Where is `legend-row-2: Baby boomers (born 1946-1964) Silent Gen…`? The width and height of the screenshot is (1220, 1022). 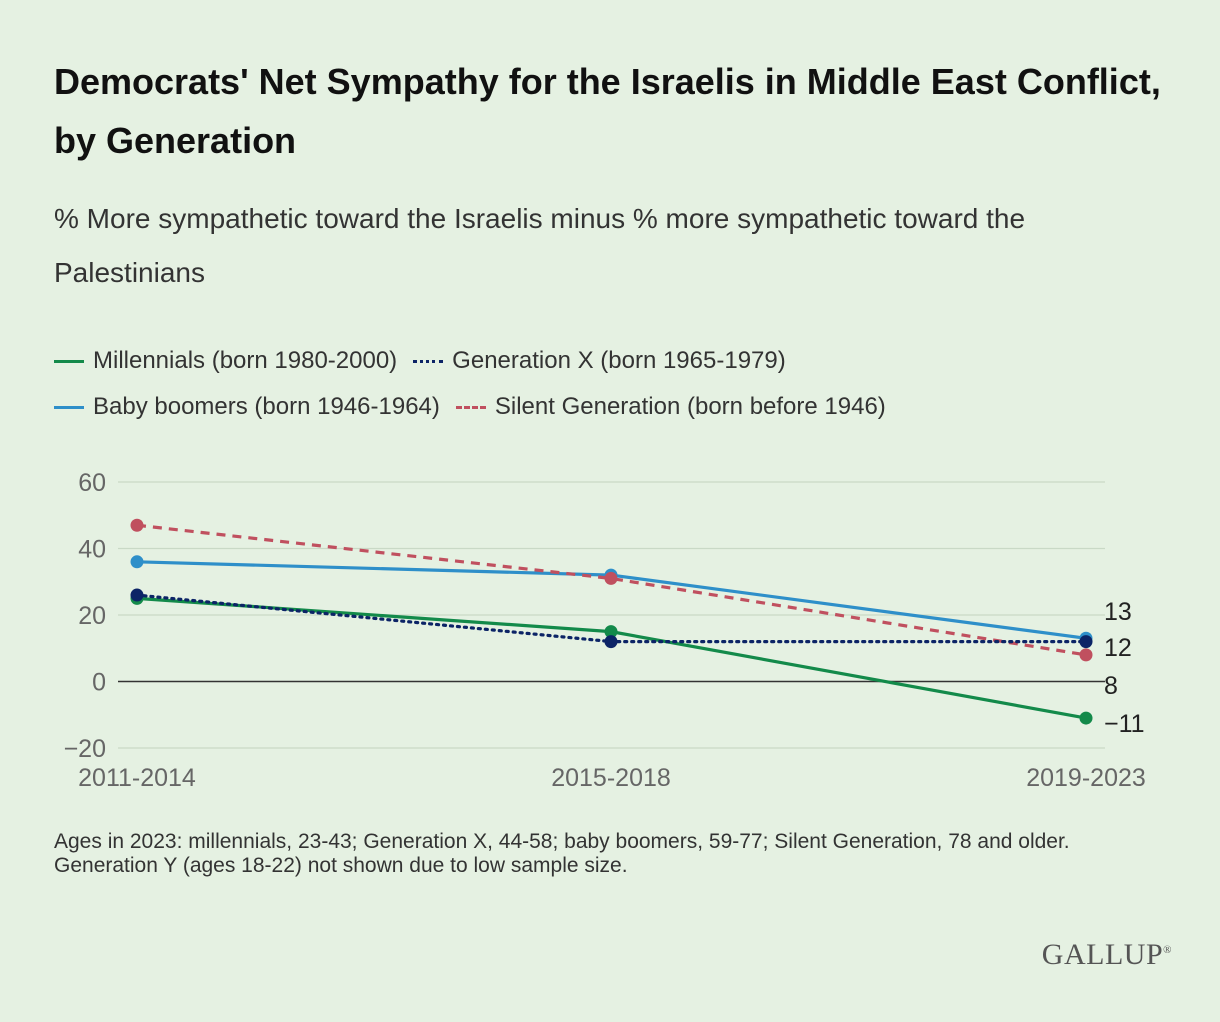
legend-row-2: Baby boomers (born 1946-1964) Silent Gen… is located at coordinates (478, 407).